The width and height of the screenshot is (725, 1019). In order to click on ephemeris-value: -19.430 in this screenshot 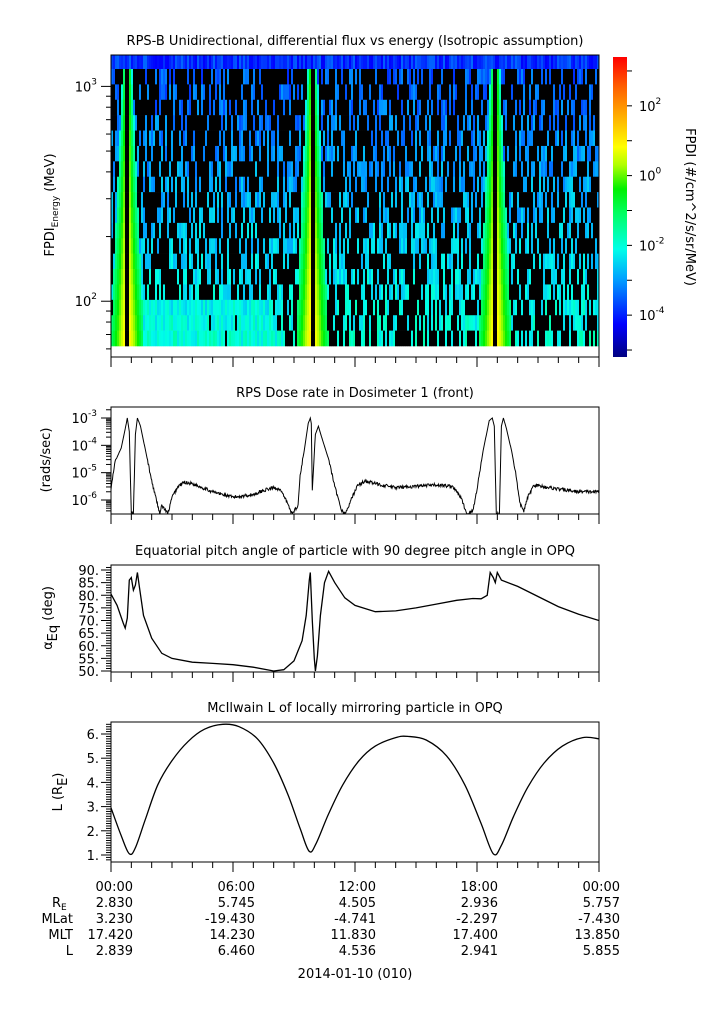, I will do `click(230, 919)`.